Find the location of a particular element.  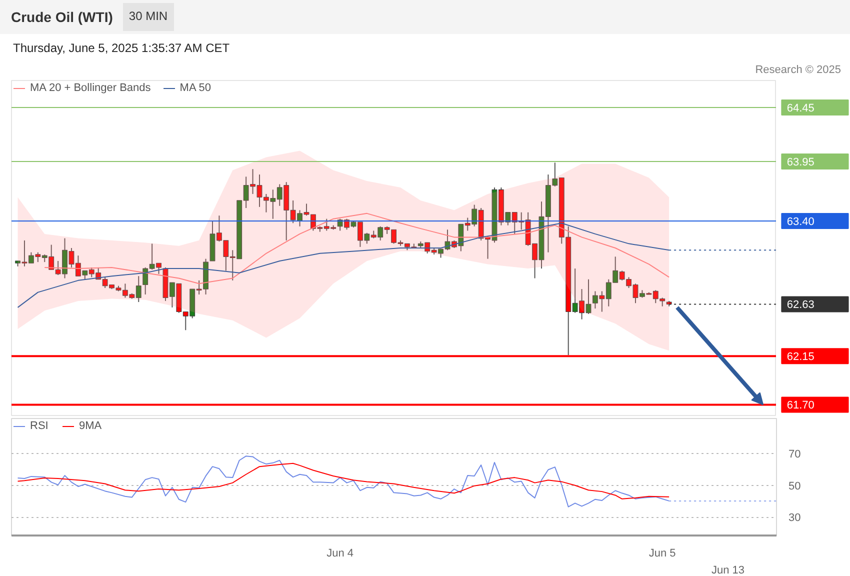

text: 30 MIN is located at coordinates (148, 17).